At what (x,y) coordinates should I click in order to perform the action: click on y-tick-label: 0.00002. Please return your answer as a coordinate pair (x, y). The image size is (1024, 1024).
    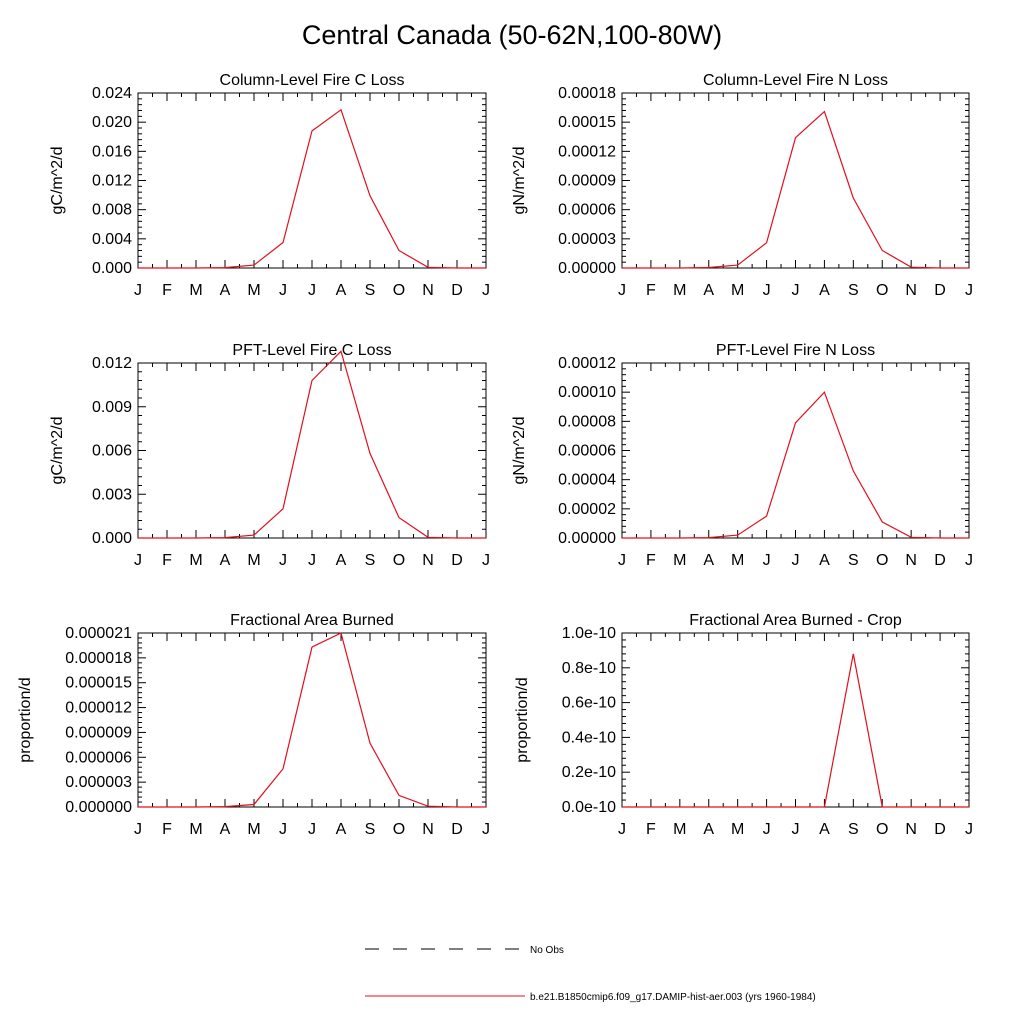
    Looking at the image, I should click on (587, 509).